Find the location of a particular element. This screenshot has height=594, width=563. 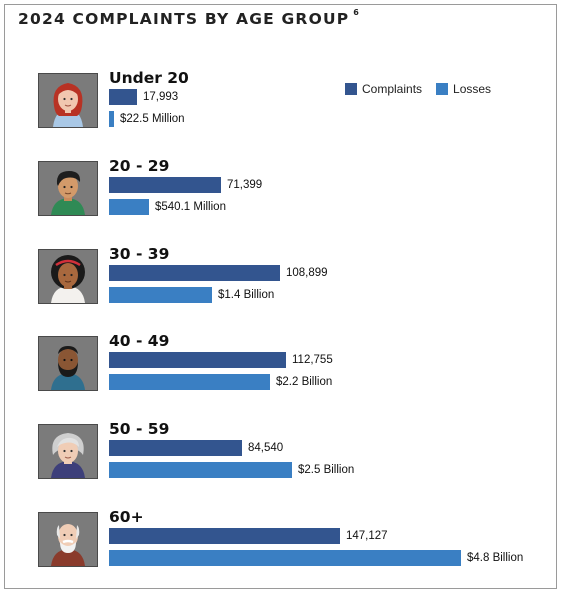

group-label: 50 - 59 is located at coordinates (139, 429).